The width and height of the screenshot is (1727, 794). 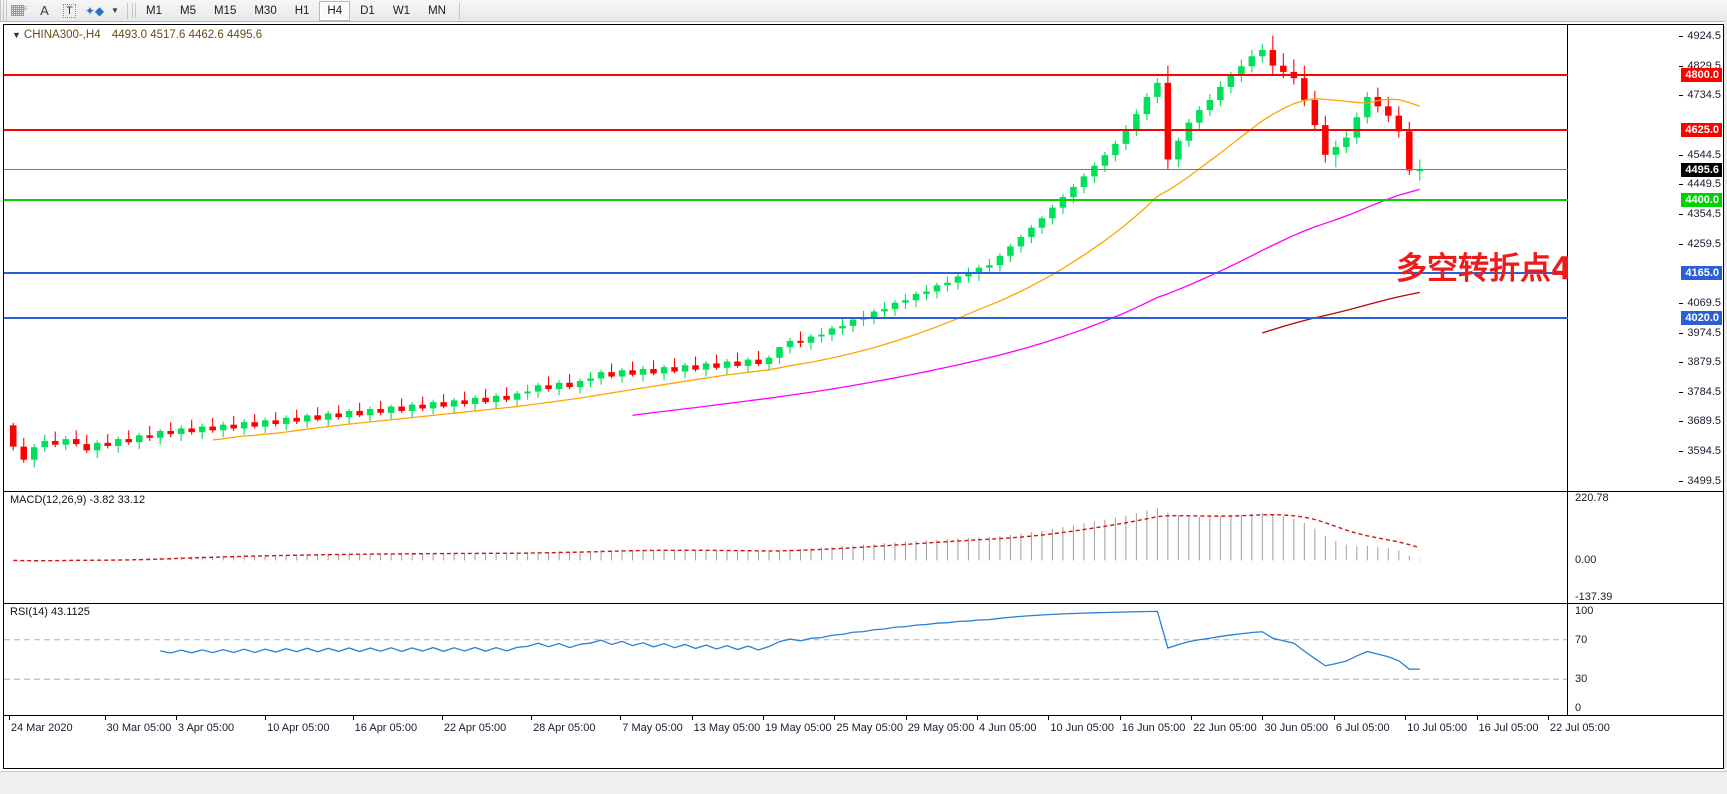 What do you see at coordinates (127, 10) in the screenshot?
I see `toolbar-separator` at bounding box center [127, 10].